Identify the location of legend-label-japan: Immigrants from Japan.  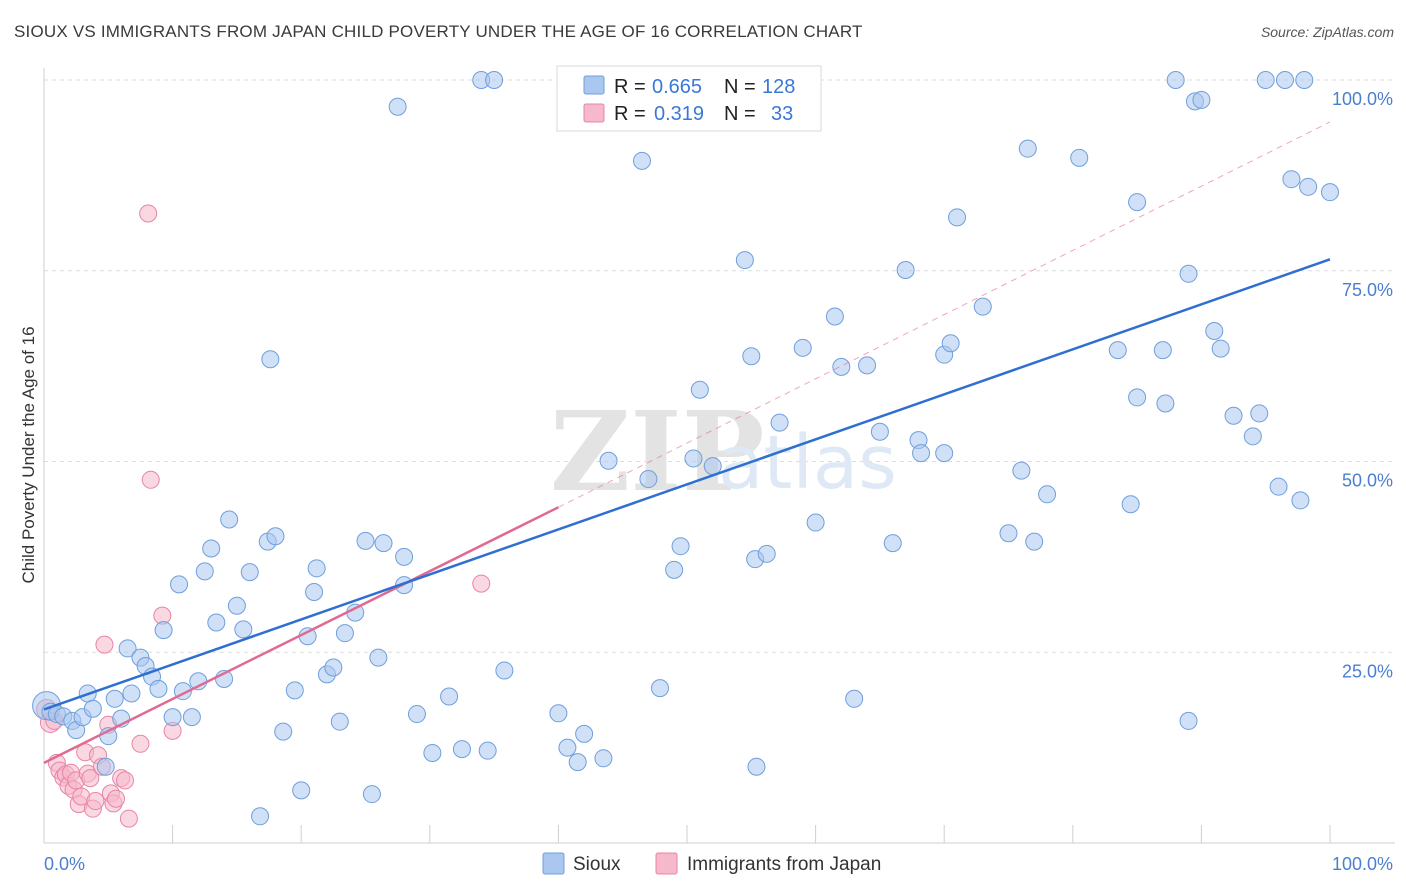
(784, 864).